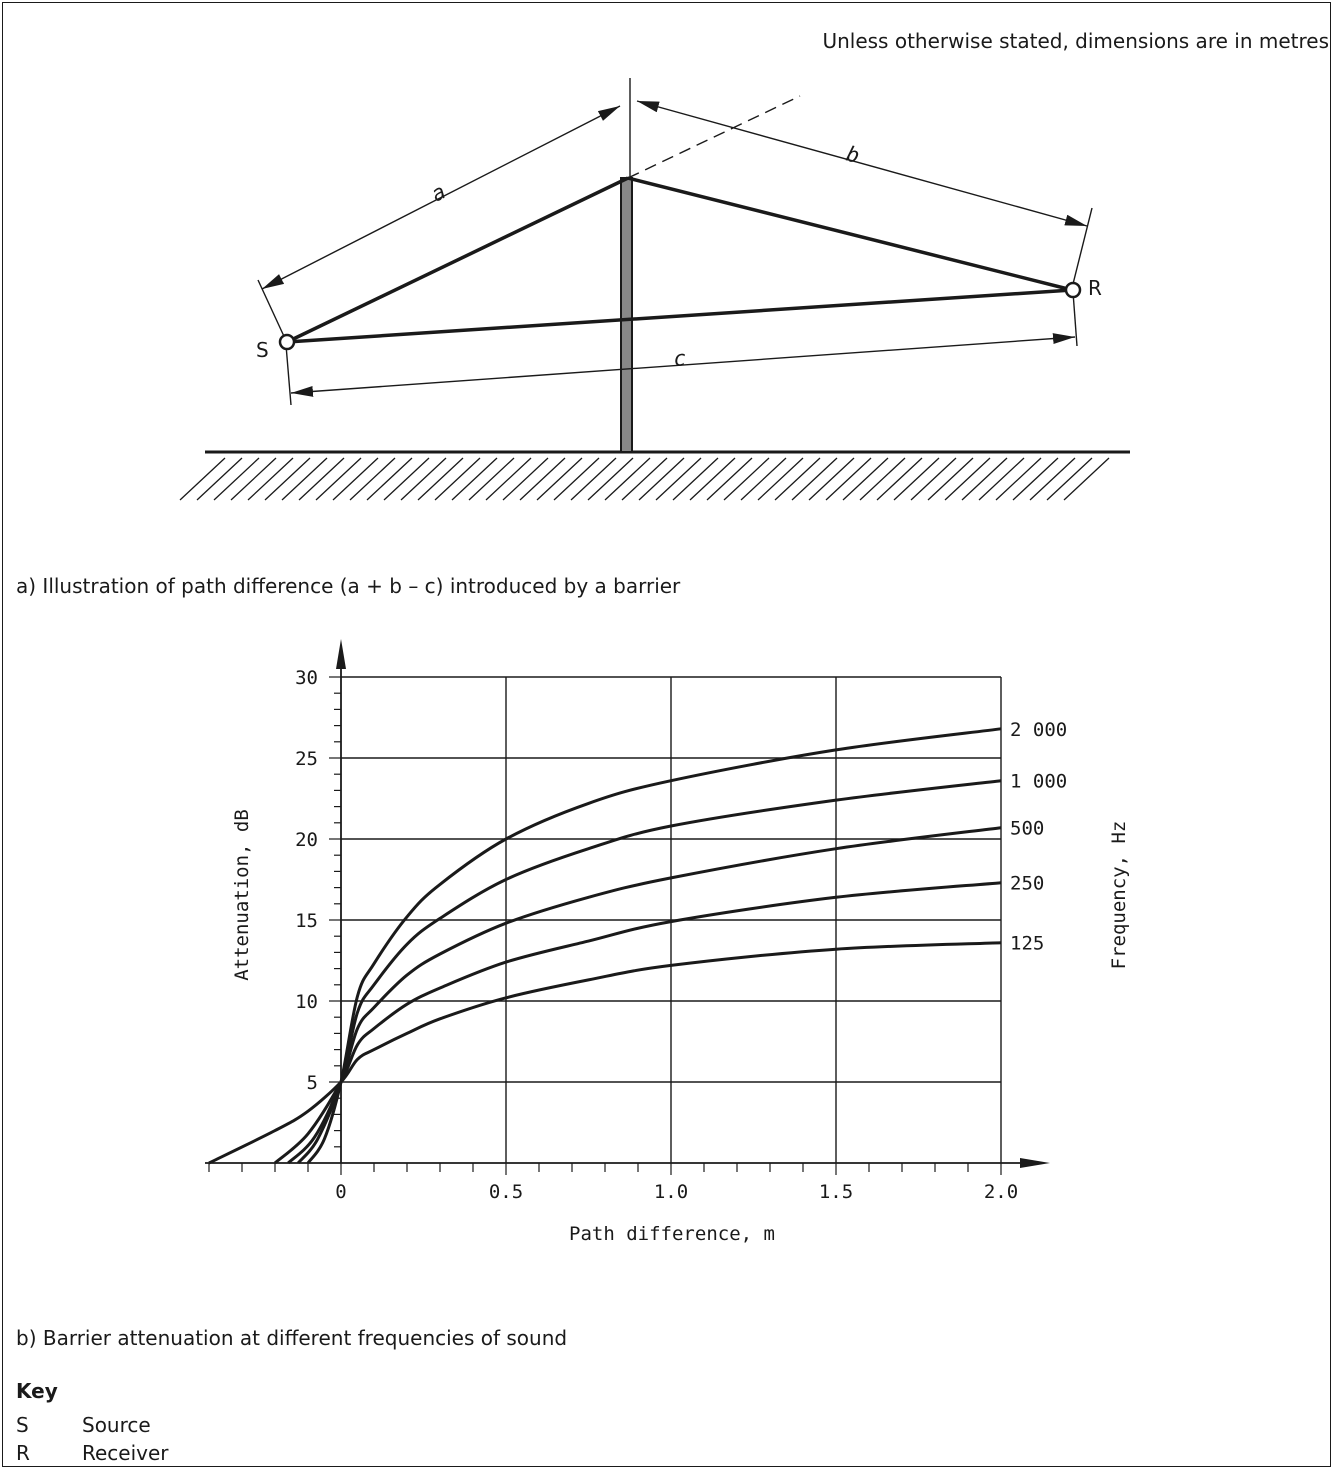 This screenshot has width=1335, height=1470. I want to click on path-barrier-to-receiver, so click(850, 234).